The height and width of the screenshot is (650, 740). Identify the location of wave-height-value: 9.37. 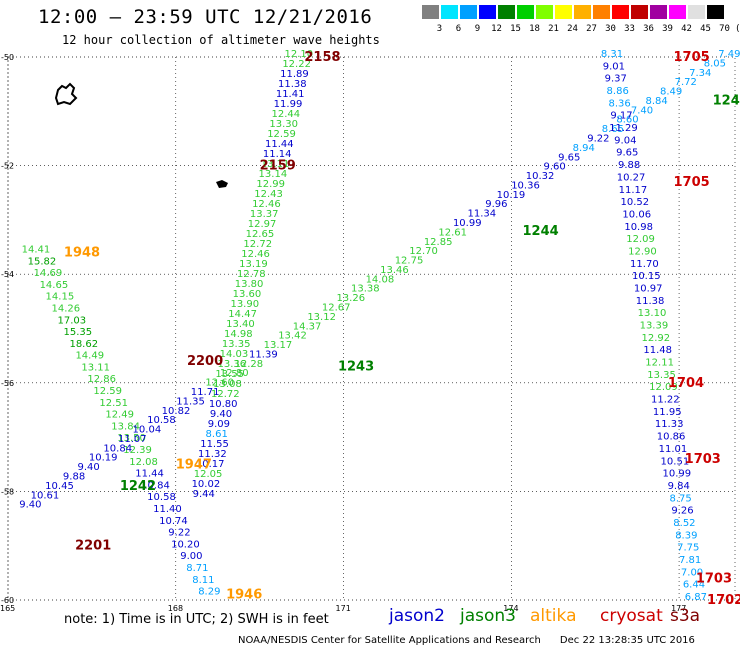
(616, 79).